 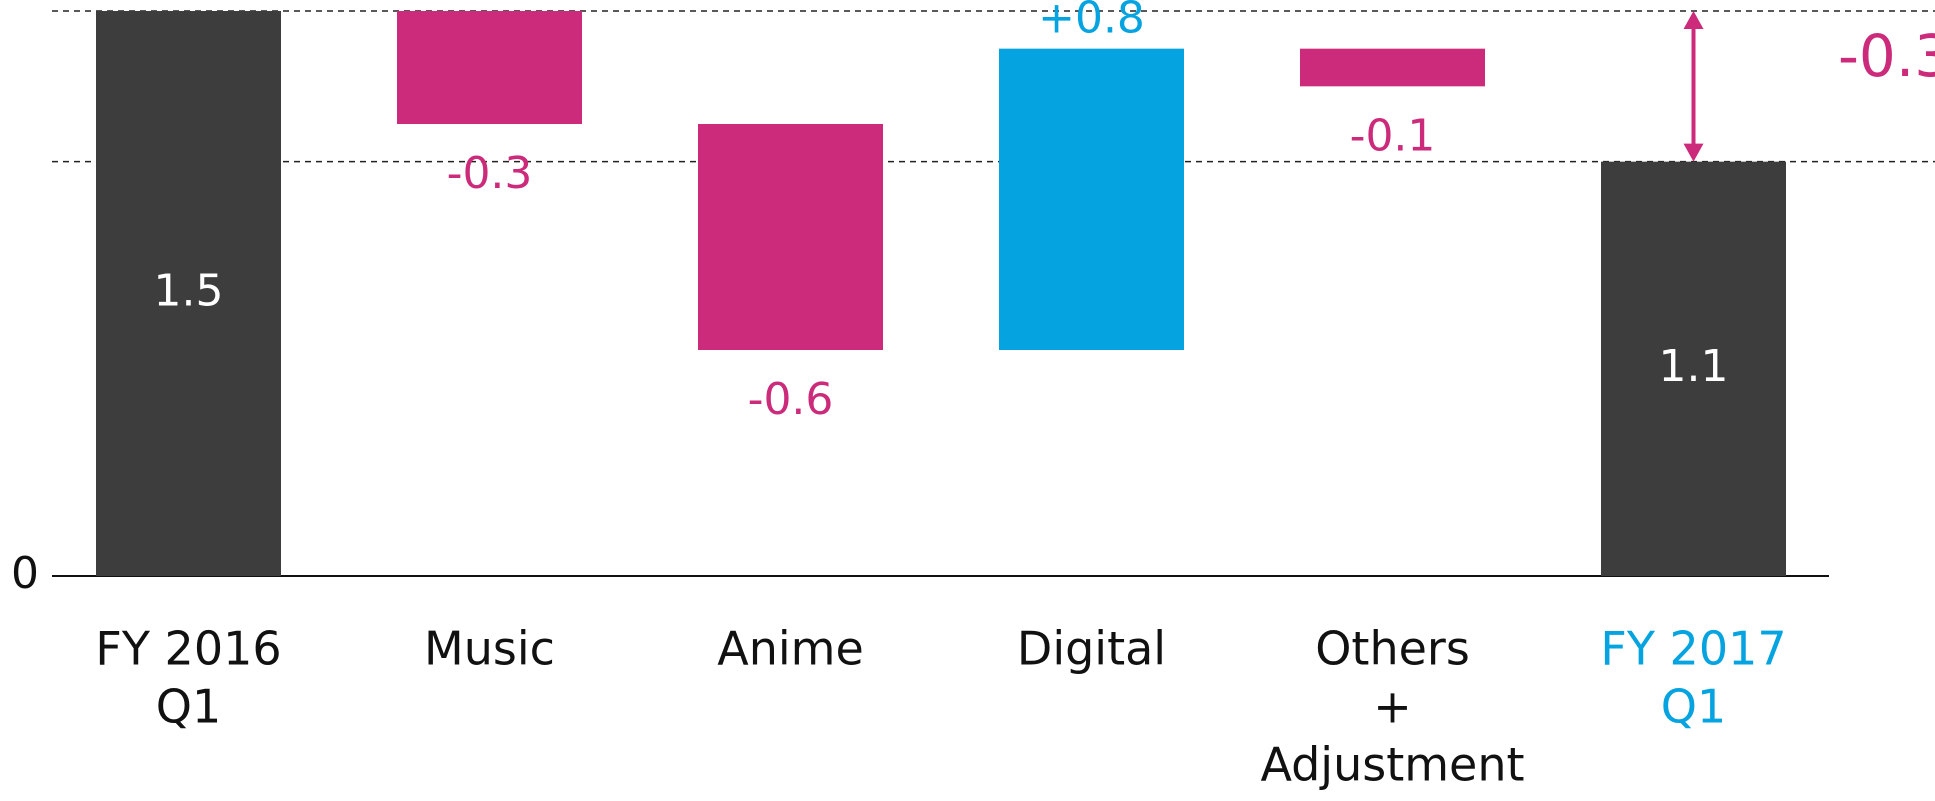 What do you see at coordinates (25, 573) in the screenshot?
I see `y-tick-label: 0` at bounding box center [25, 573].